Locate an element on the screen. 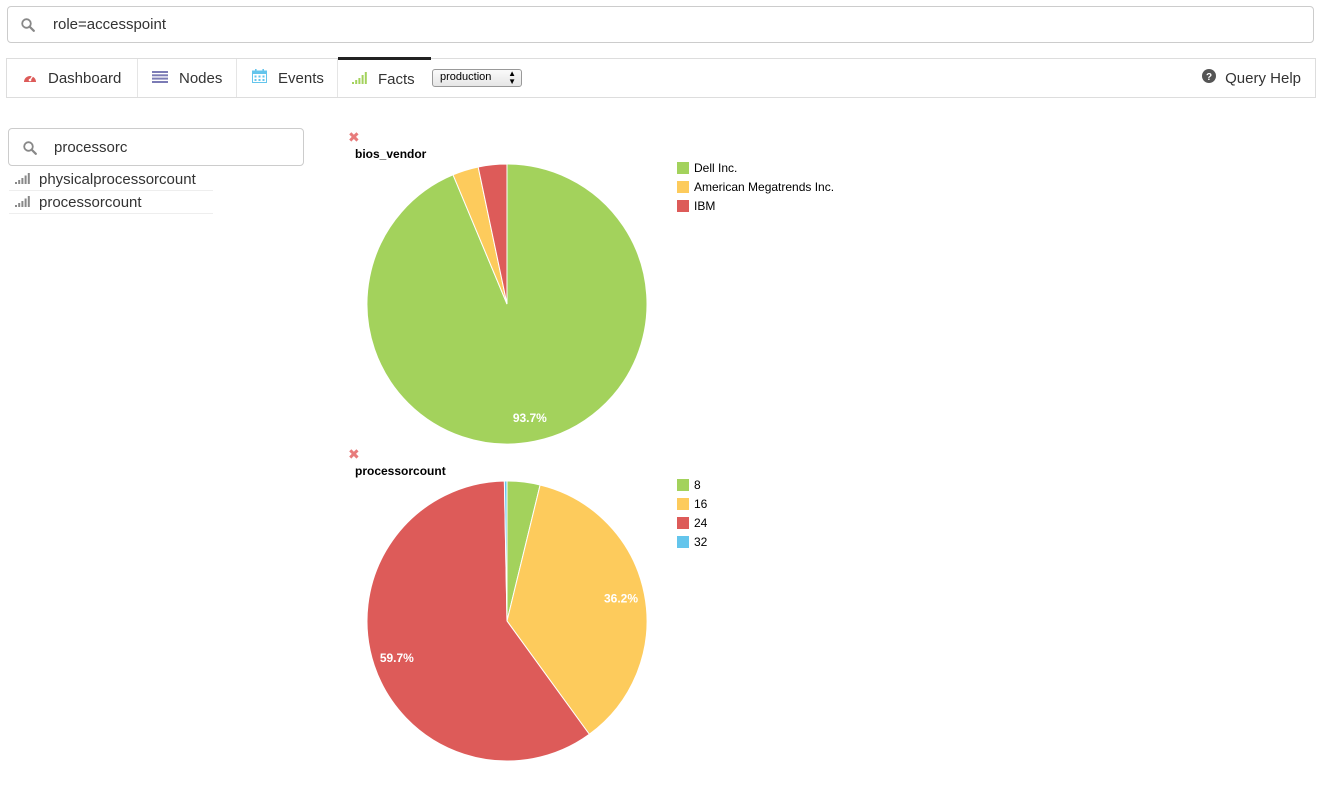 This screenshot has height=797, width=1323. legend-item: 32 is located at coordinates (692, 541).